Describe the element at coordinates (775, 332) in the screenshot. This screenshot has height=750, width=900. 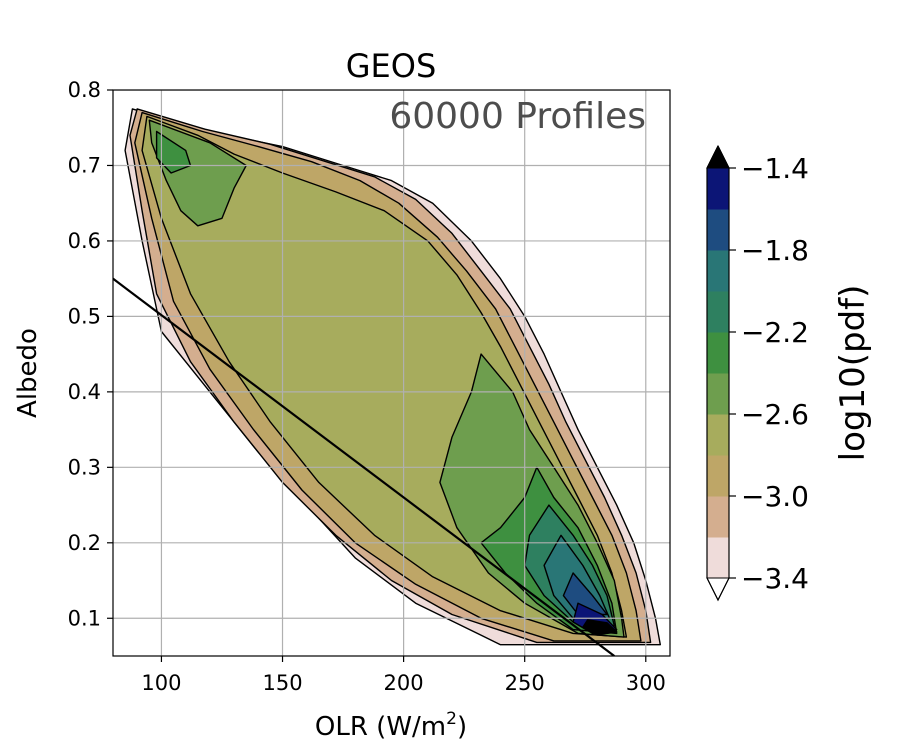
I see `colorbar-tick-label: −2.2` at that location.